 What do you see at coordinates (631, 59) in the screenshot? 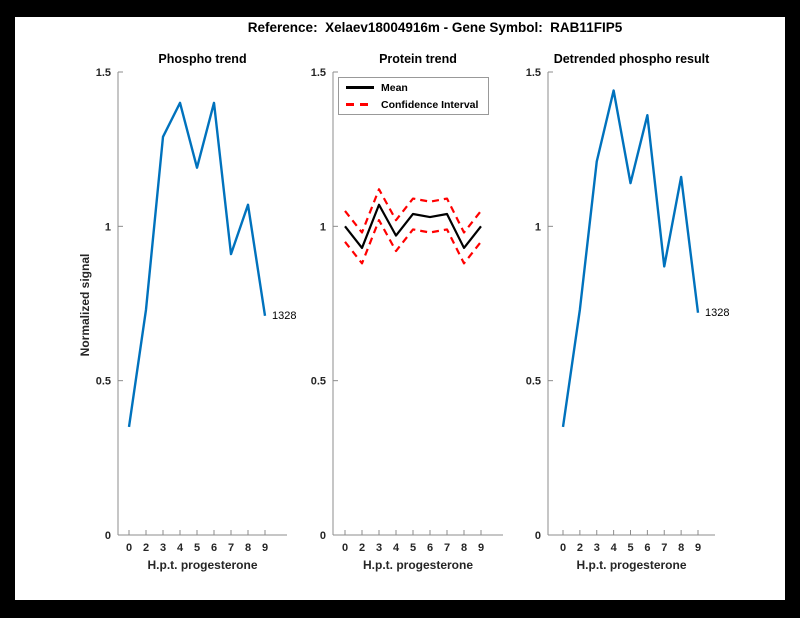
I see `subplot3-title: Detrended phospho result` at bounding box center [631, 59].